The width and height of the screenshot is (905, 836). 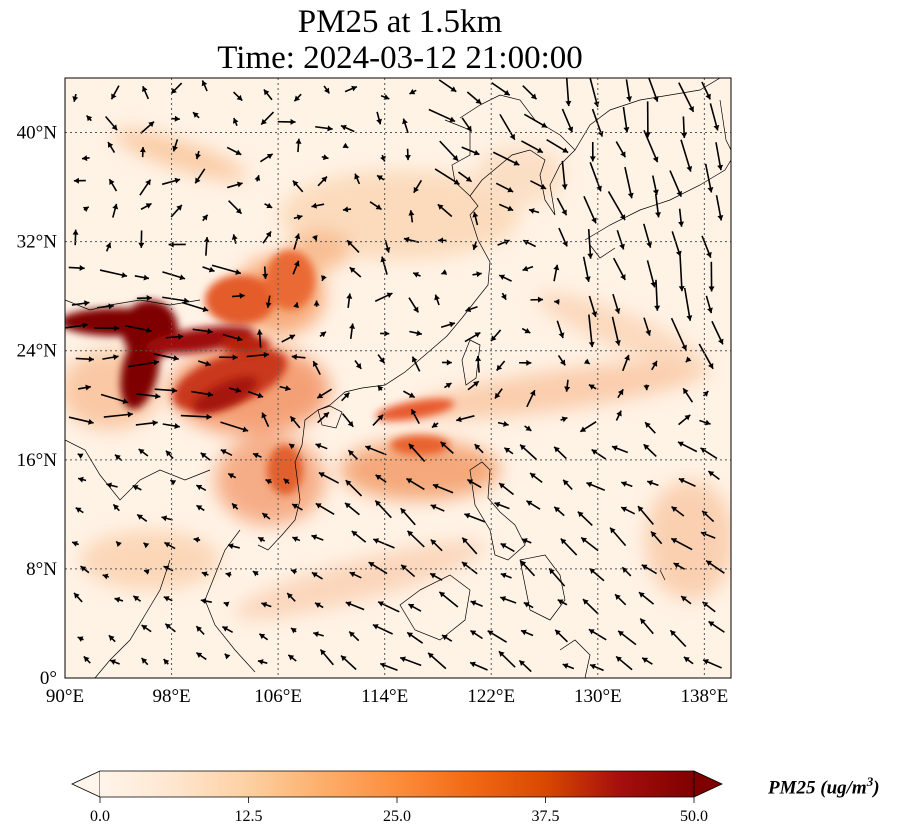 I want to click on map-title-line1: PM25 at 1.5km, so click(x=400, y=22).